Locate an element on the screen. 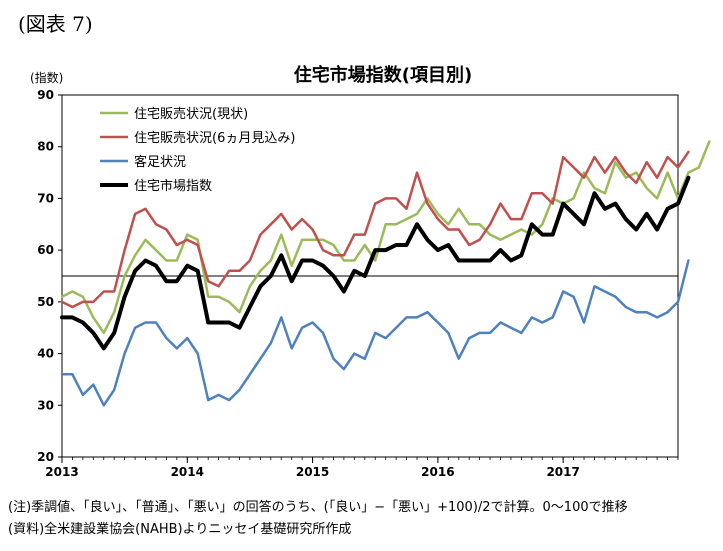 The height and width of the screenshot is (551, 723). legend-label: 住宅販売状況(現状) is located at coordinates (191, 114).